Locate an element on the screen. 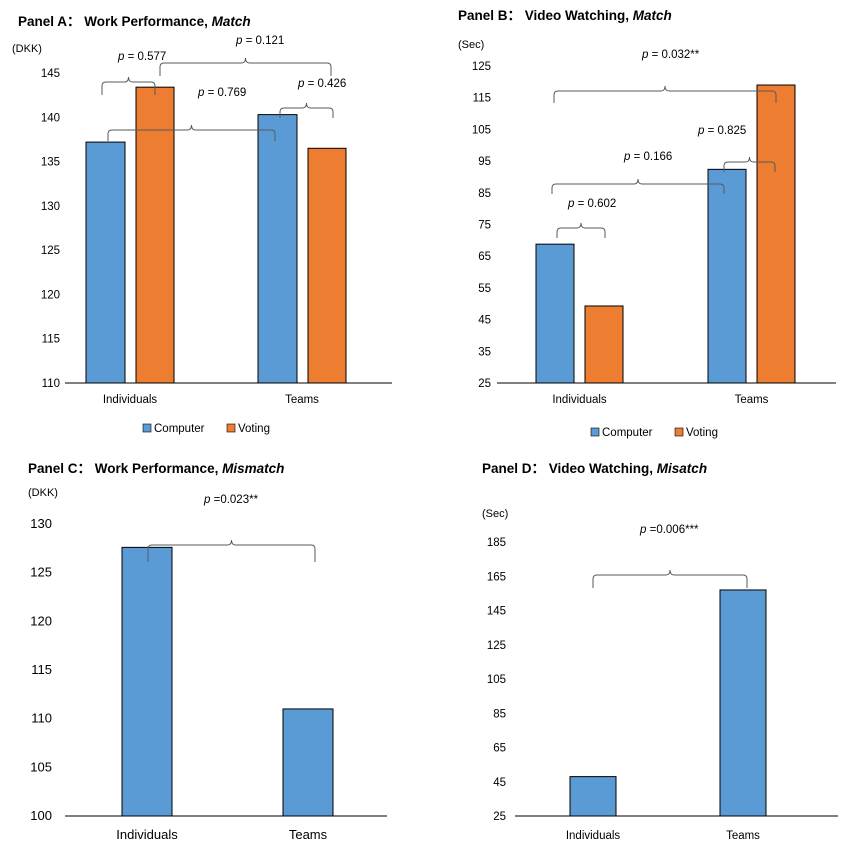  y-tick-label: 135 is located at coordinates (50, 163).